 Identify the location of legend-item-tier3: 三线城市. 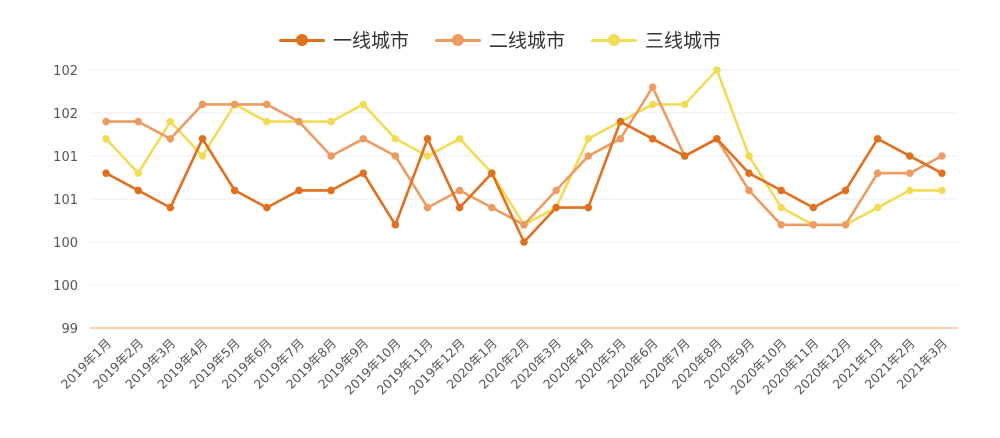
(656, 39).